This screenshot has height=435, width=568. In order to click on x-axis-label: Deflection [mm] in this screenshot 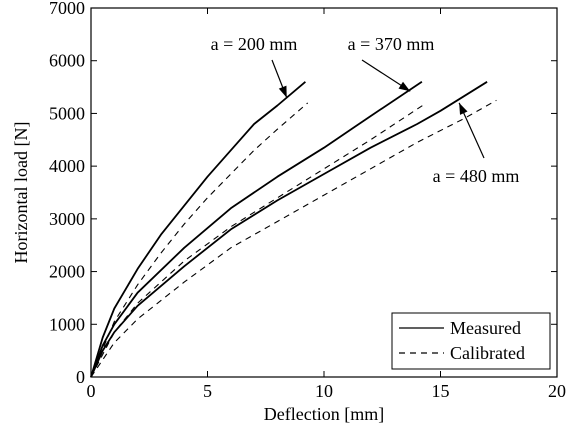, I will do `click(324, 414)`.